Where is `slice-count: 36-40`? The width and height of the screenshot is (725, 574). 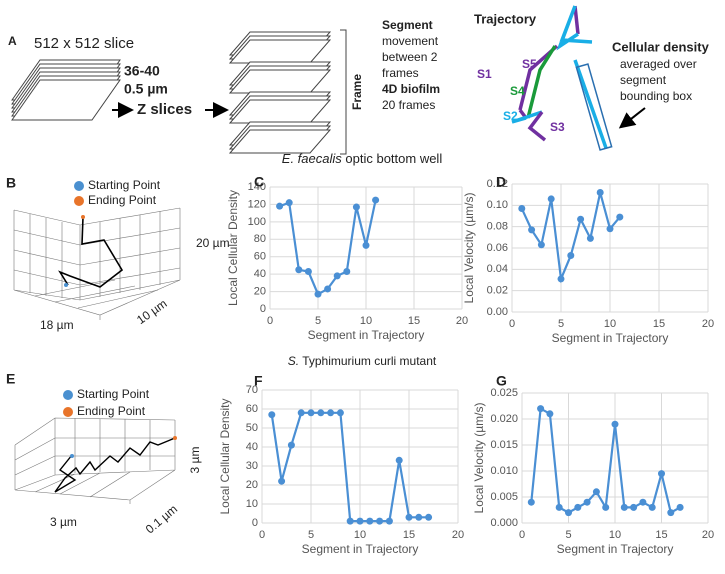
slice-count: 36-40 is located at coordinates (142, 71).